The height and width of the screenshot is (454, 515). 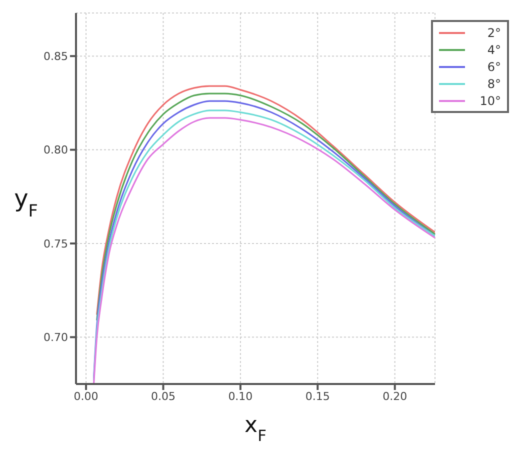 I want to click on x-tick-label: 0.00, so click(x=86, y=396).